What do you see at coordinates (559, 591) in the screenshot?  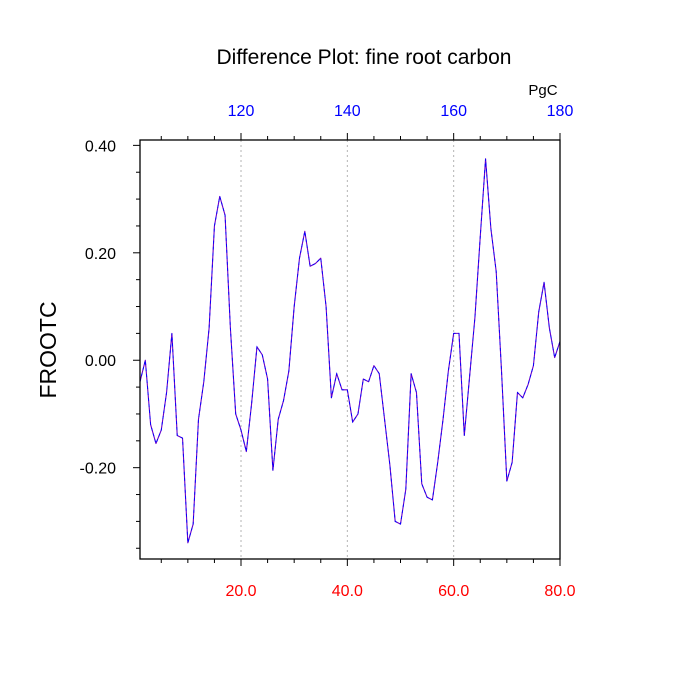 I see `x-tick-label: 80.0` at bounding box center [559, 591].